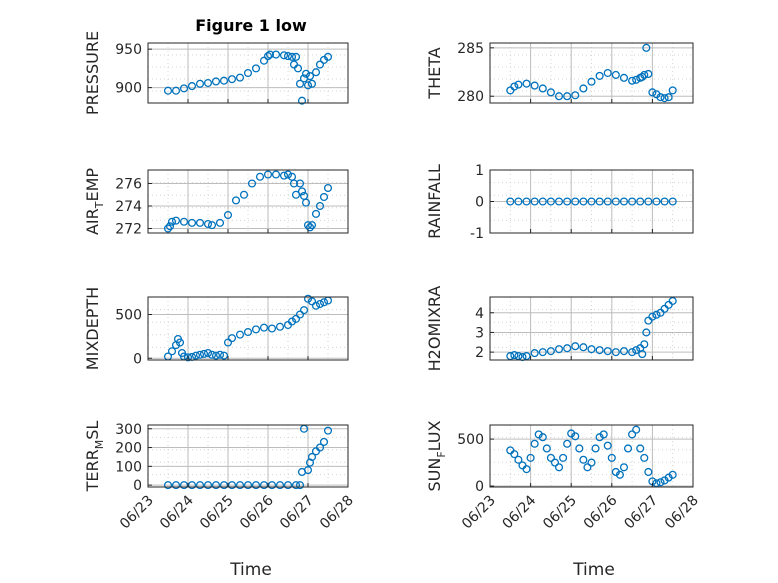  I want to click on y-axis-label: MIXDEPTH, so click(92, 328).